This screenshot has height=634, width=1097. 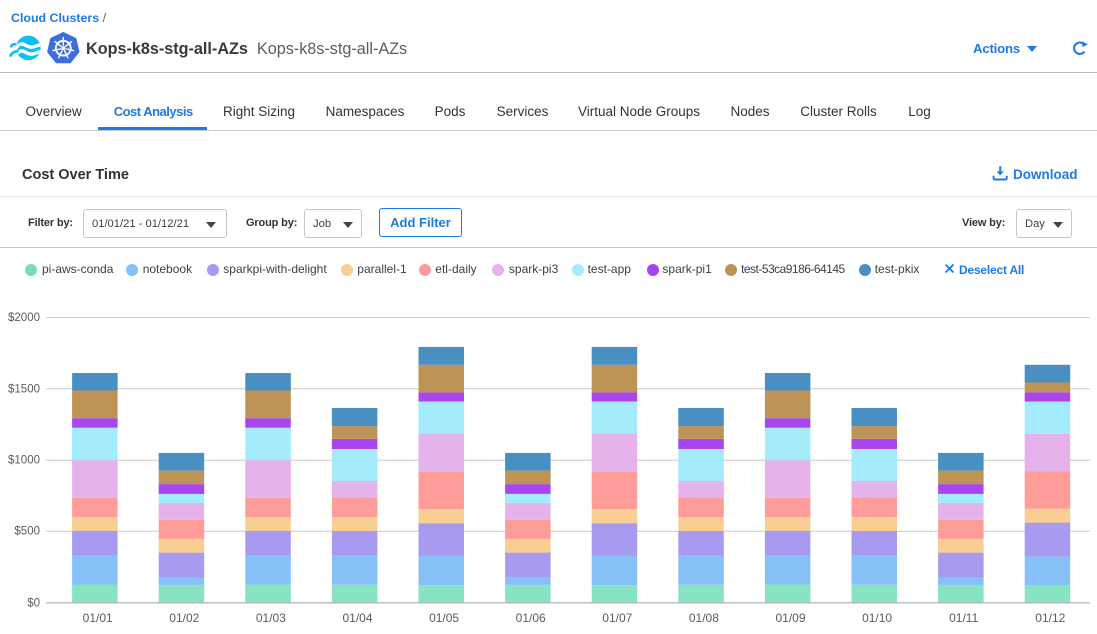 What do you see at coordinates (184, 618) in the screenshot?
I see `svg-text: 01/02` at bounding box center [184, 618].